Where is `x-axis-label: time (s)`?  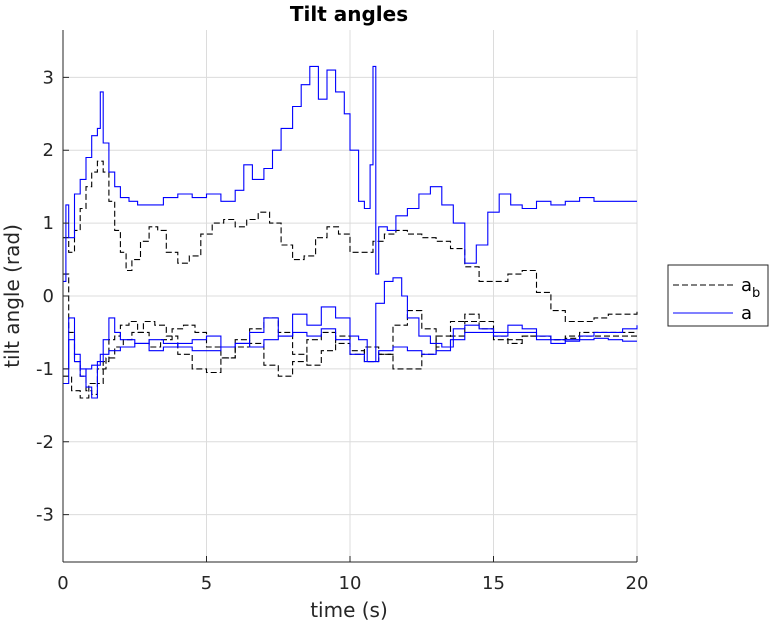
x-axis-label: time (s) is located at coordinates (349, 610).